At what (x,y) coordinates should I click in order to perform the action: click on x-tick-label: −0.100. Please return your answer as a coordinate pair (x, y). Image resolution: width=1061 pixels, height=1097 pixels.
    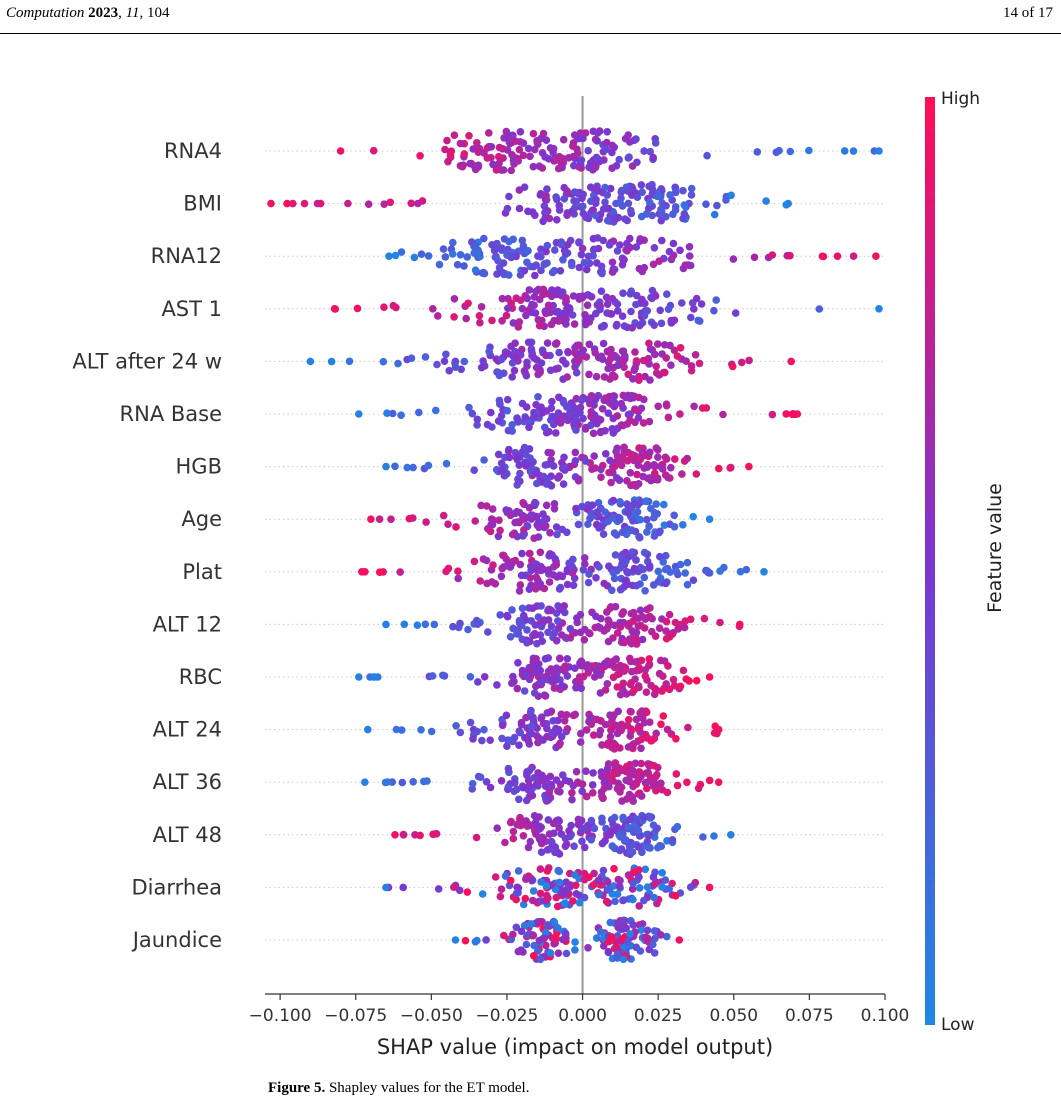
    Looking at the image, I should click on (280, 1016).